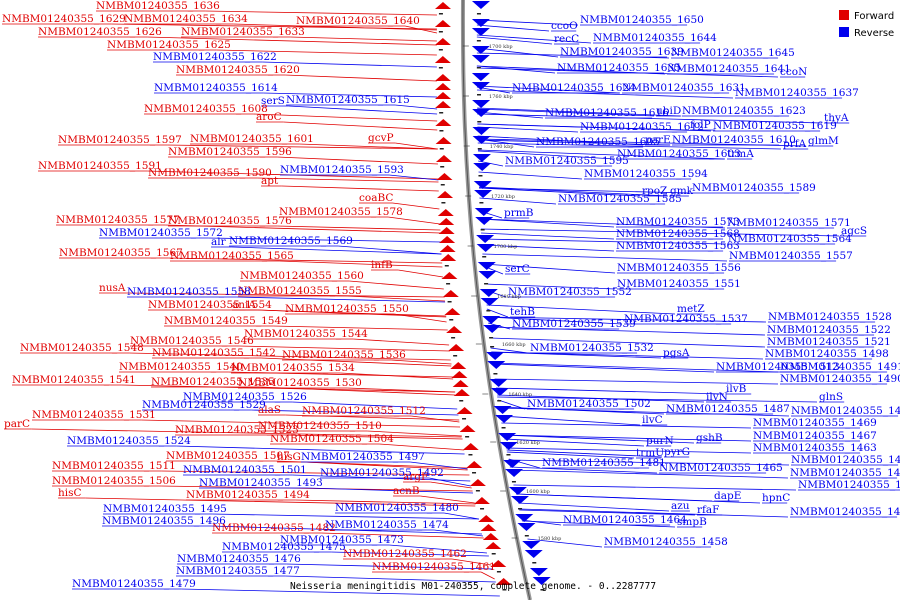 This screenshot has width=900, height=600. What do you see at coordinates (655, 38) in the screenshot?
I see `reverse-gene-label: NMBM01240355_1644` at bounding box center [655, 38].